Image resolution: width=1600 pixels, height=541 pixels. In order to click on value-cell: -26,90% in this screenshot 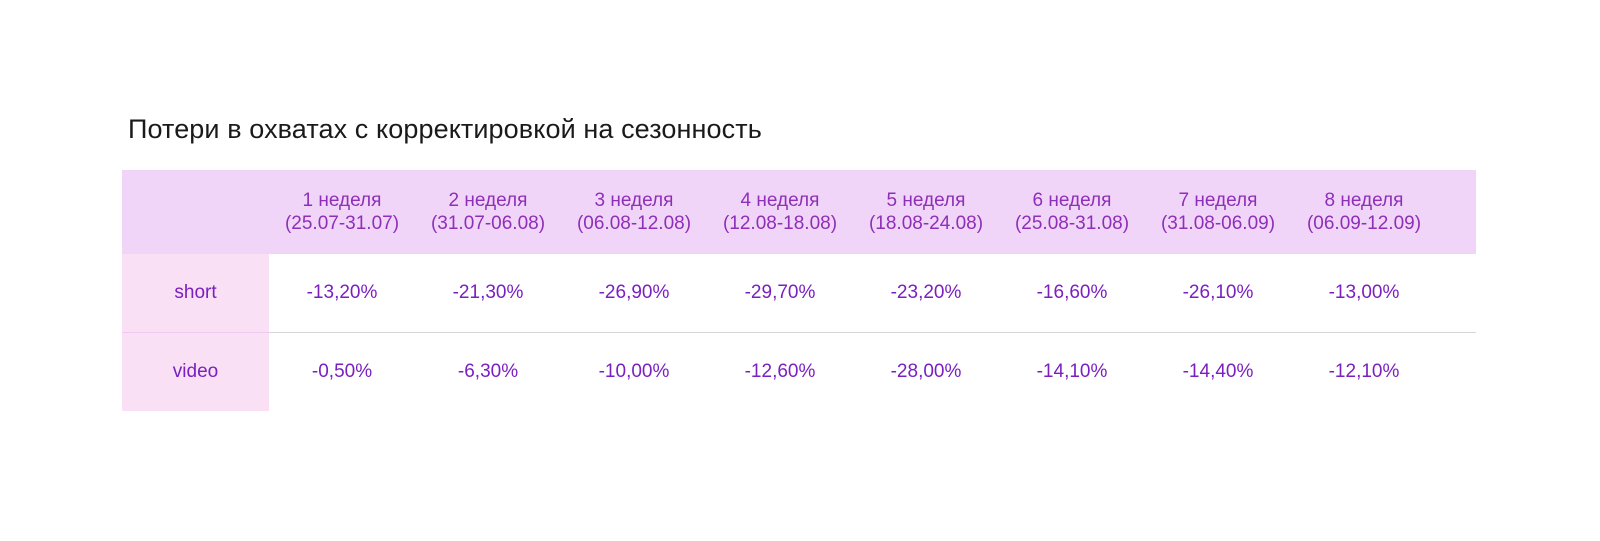, I will do `click(634, 293)`.